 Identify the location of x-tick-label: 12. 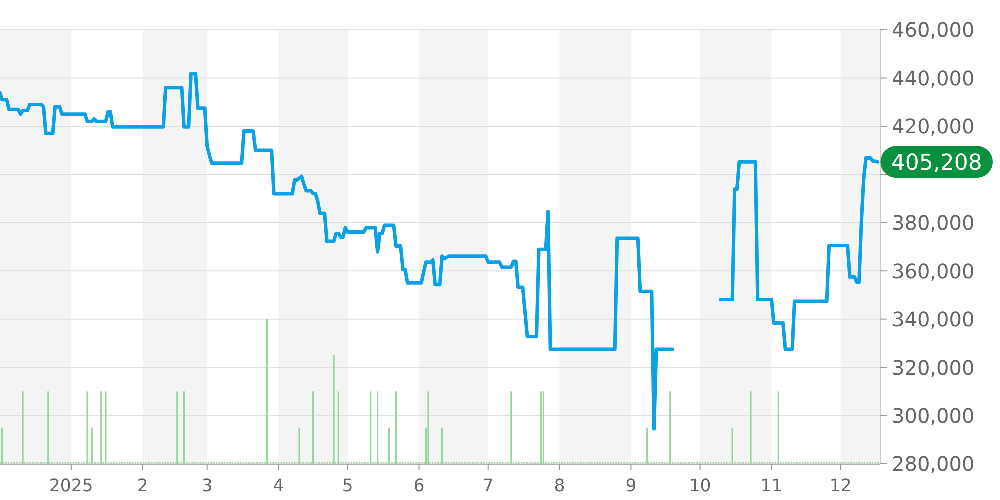
(841, 486).